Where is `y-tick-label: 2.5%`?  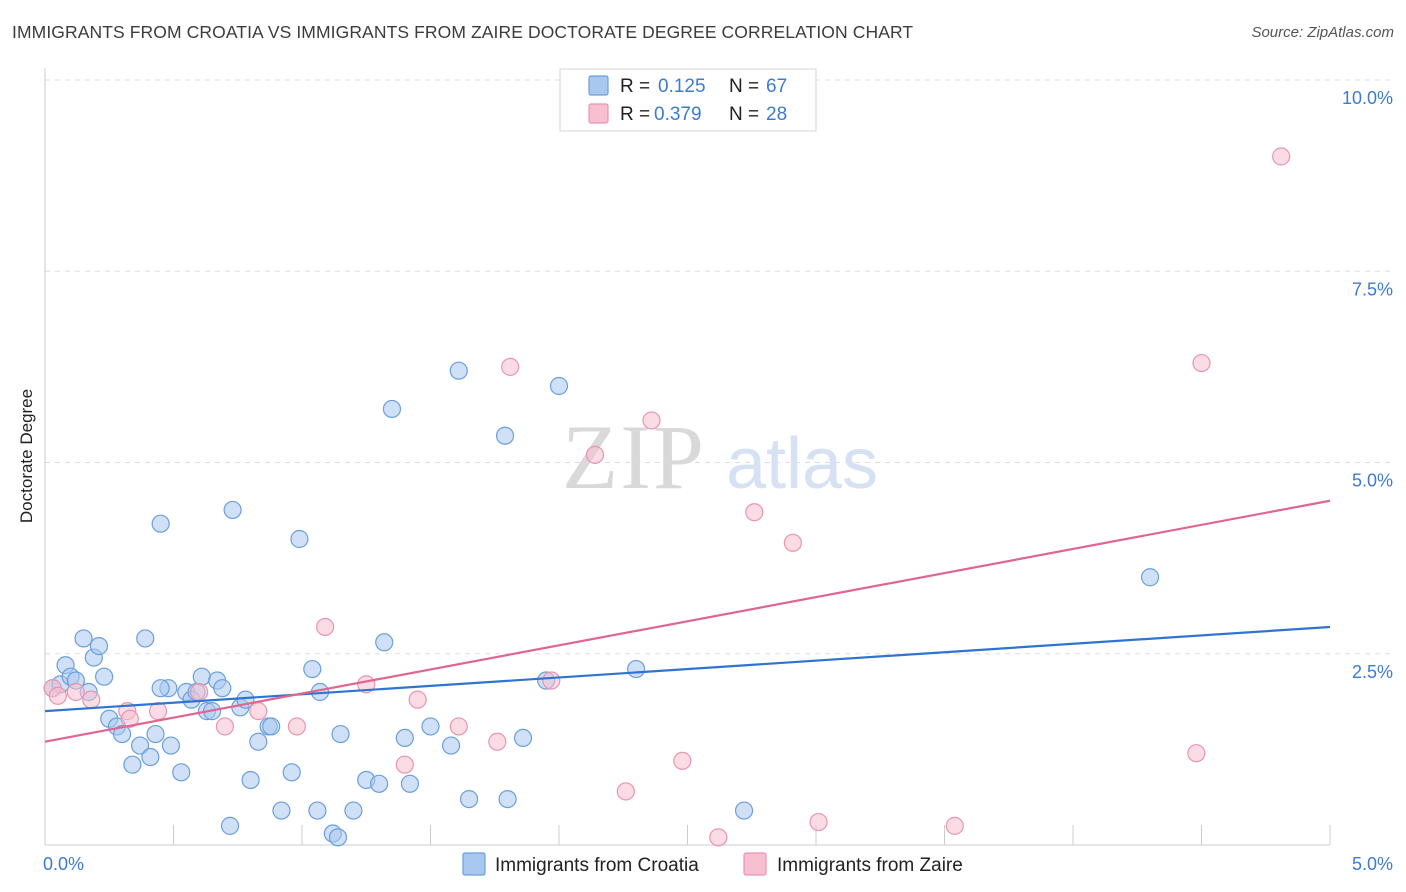 y-tick-label: 2.5% is located at coordinates (1372, 672).